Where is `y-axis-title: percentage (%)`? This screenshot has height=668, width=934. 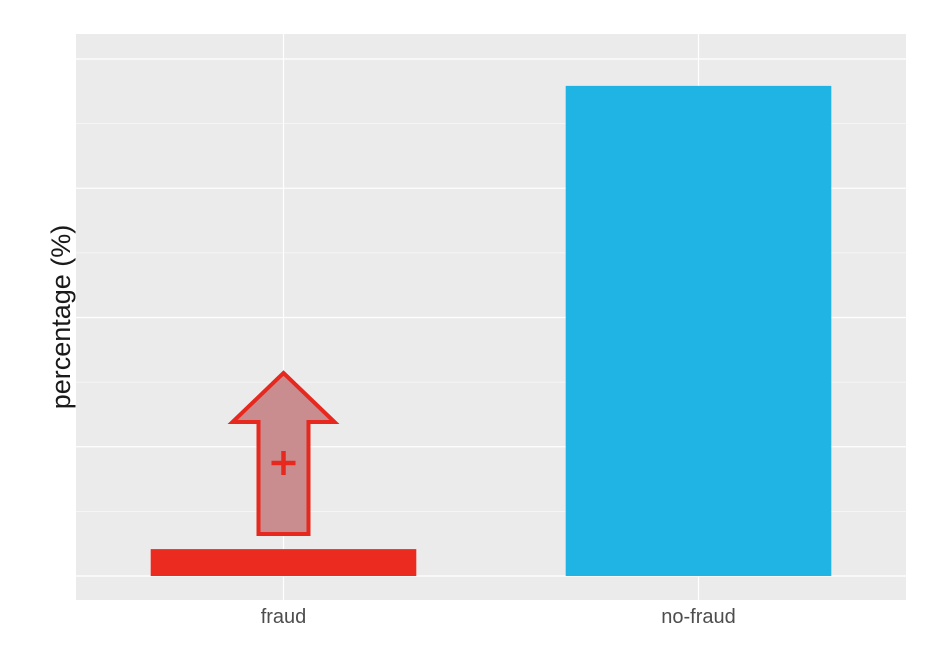 y-axis-title: percentage (%) is located at coordinates (61, 317).